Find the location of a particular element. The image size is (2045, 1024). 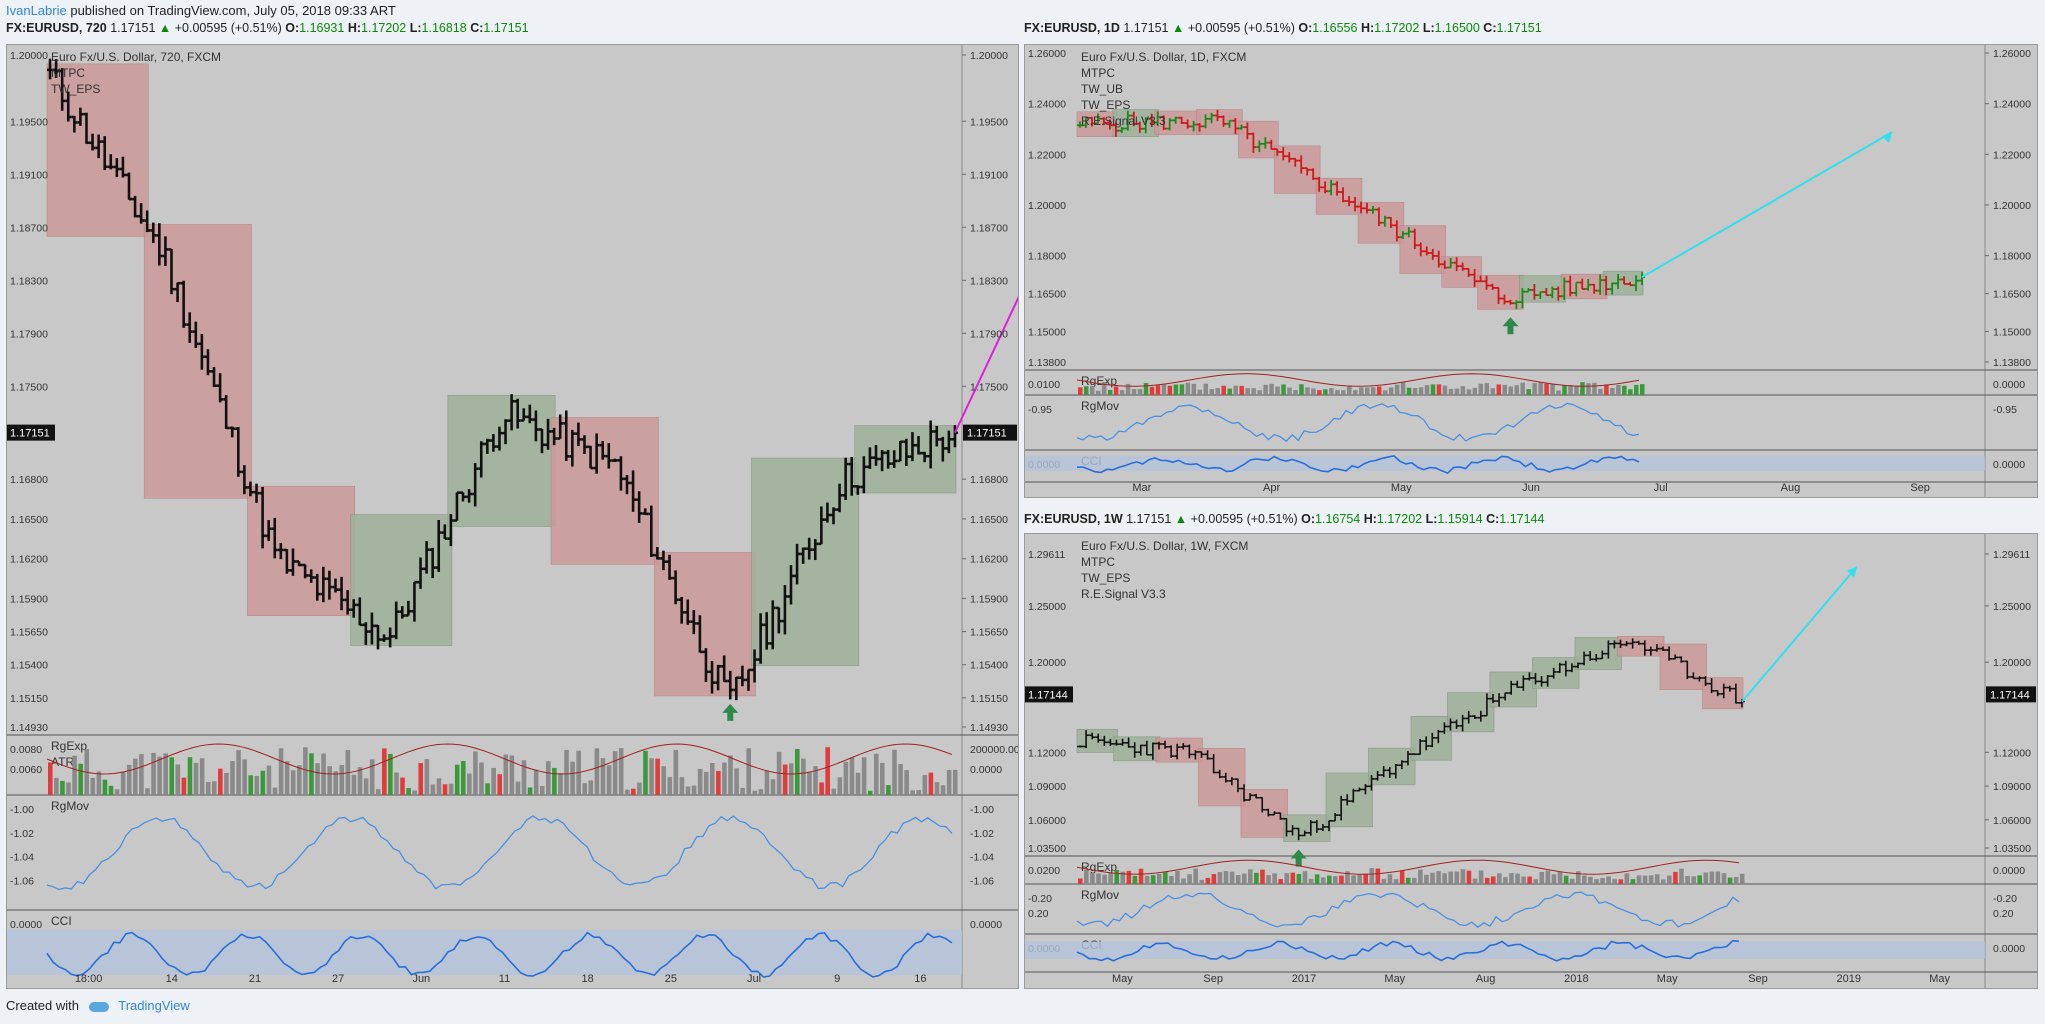

up-triangle-icon: ▲ is located at coordinates (165, 28).